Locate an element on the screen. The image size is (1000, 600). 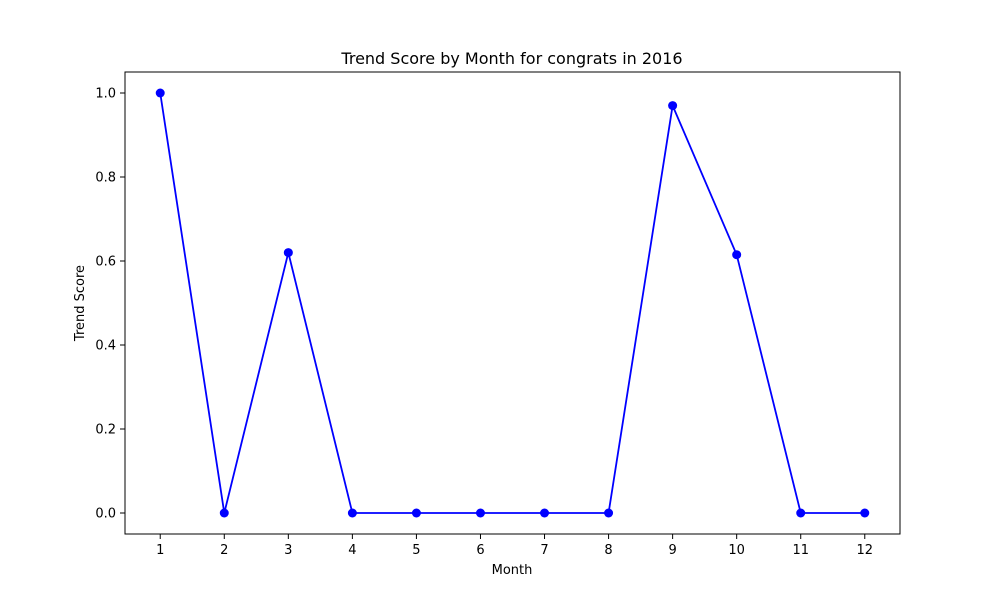
y-tick-label: 0.2 is located at coordinates (105, 430).